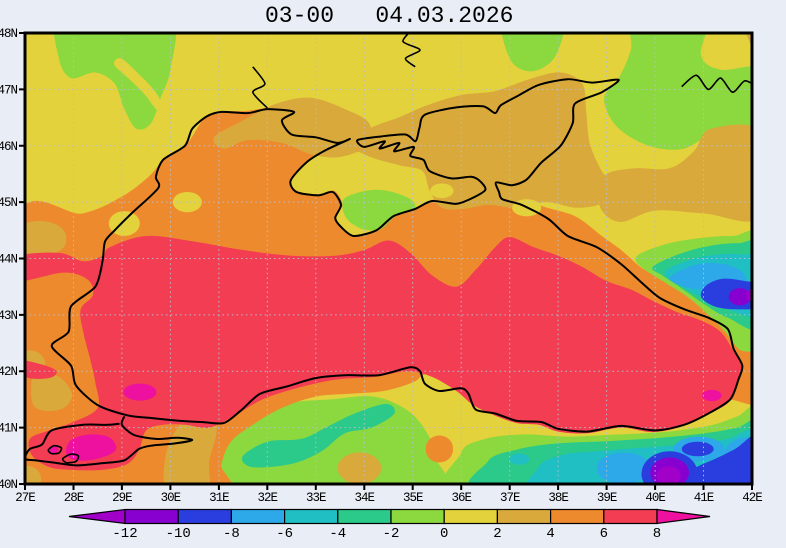 The image size is (786, 548). Describe the element at coordinates (124, 534) in the screenshot. I see `svg-text: -12` at that location.